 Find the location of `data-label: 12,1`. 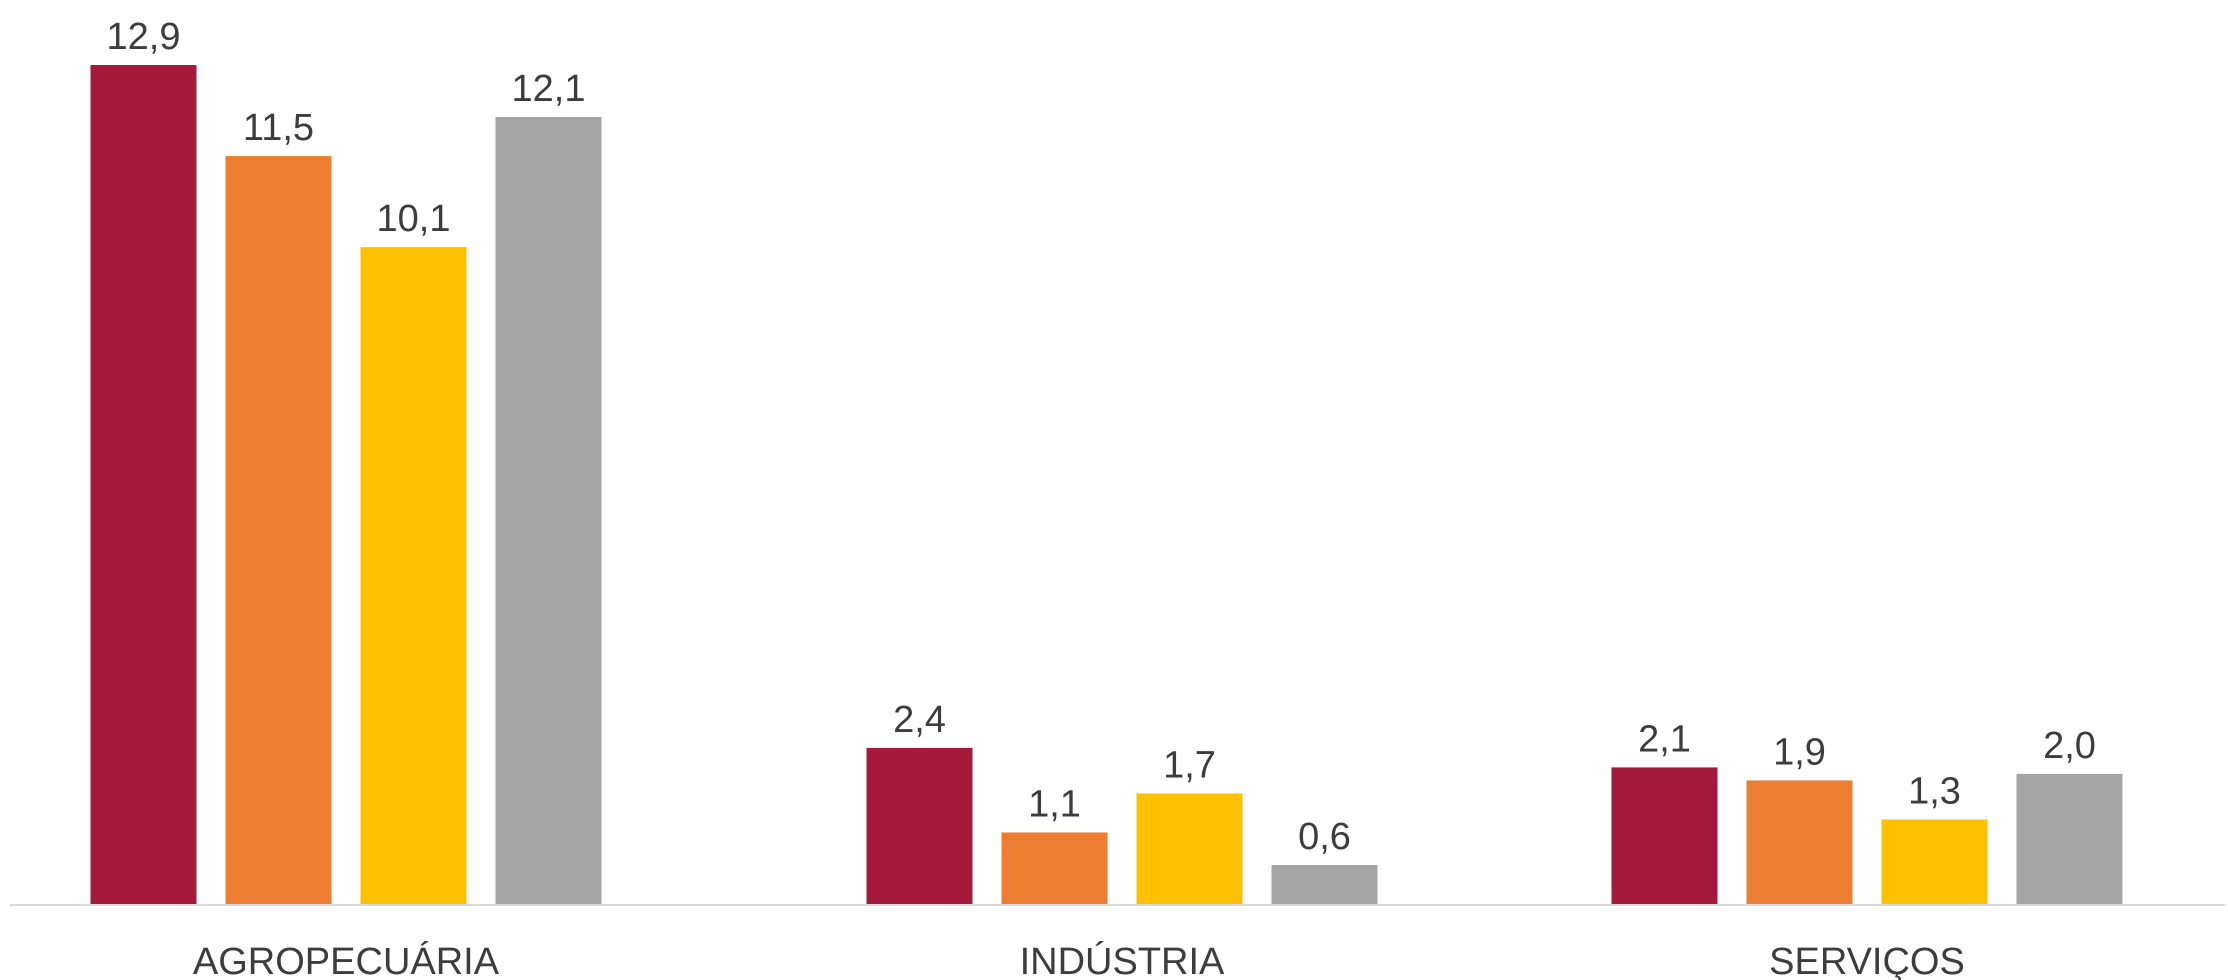

data-label: 12,1 is located at coordinates (549, 89).